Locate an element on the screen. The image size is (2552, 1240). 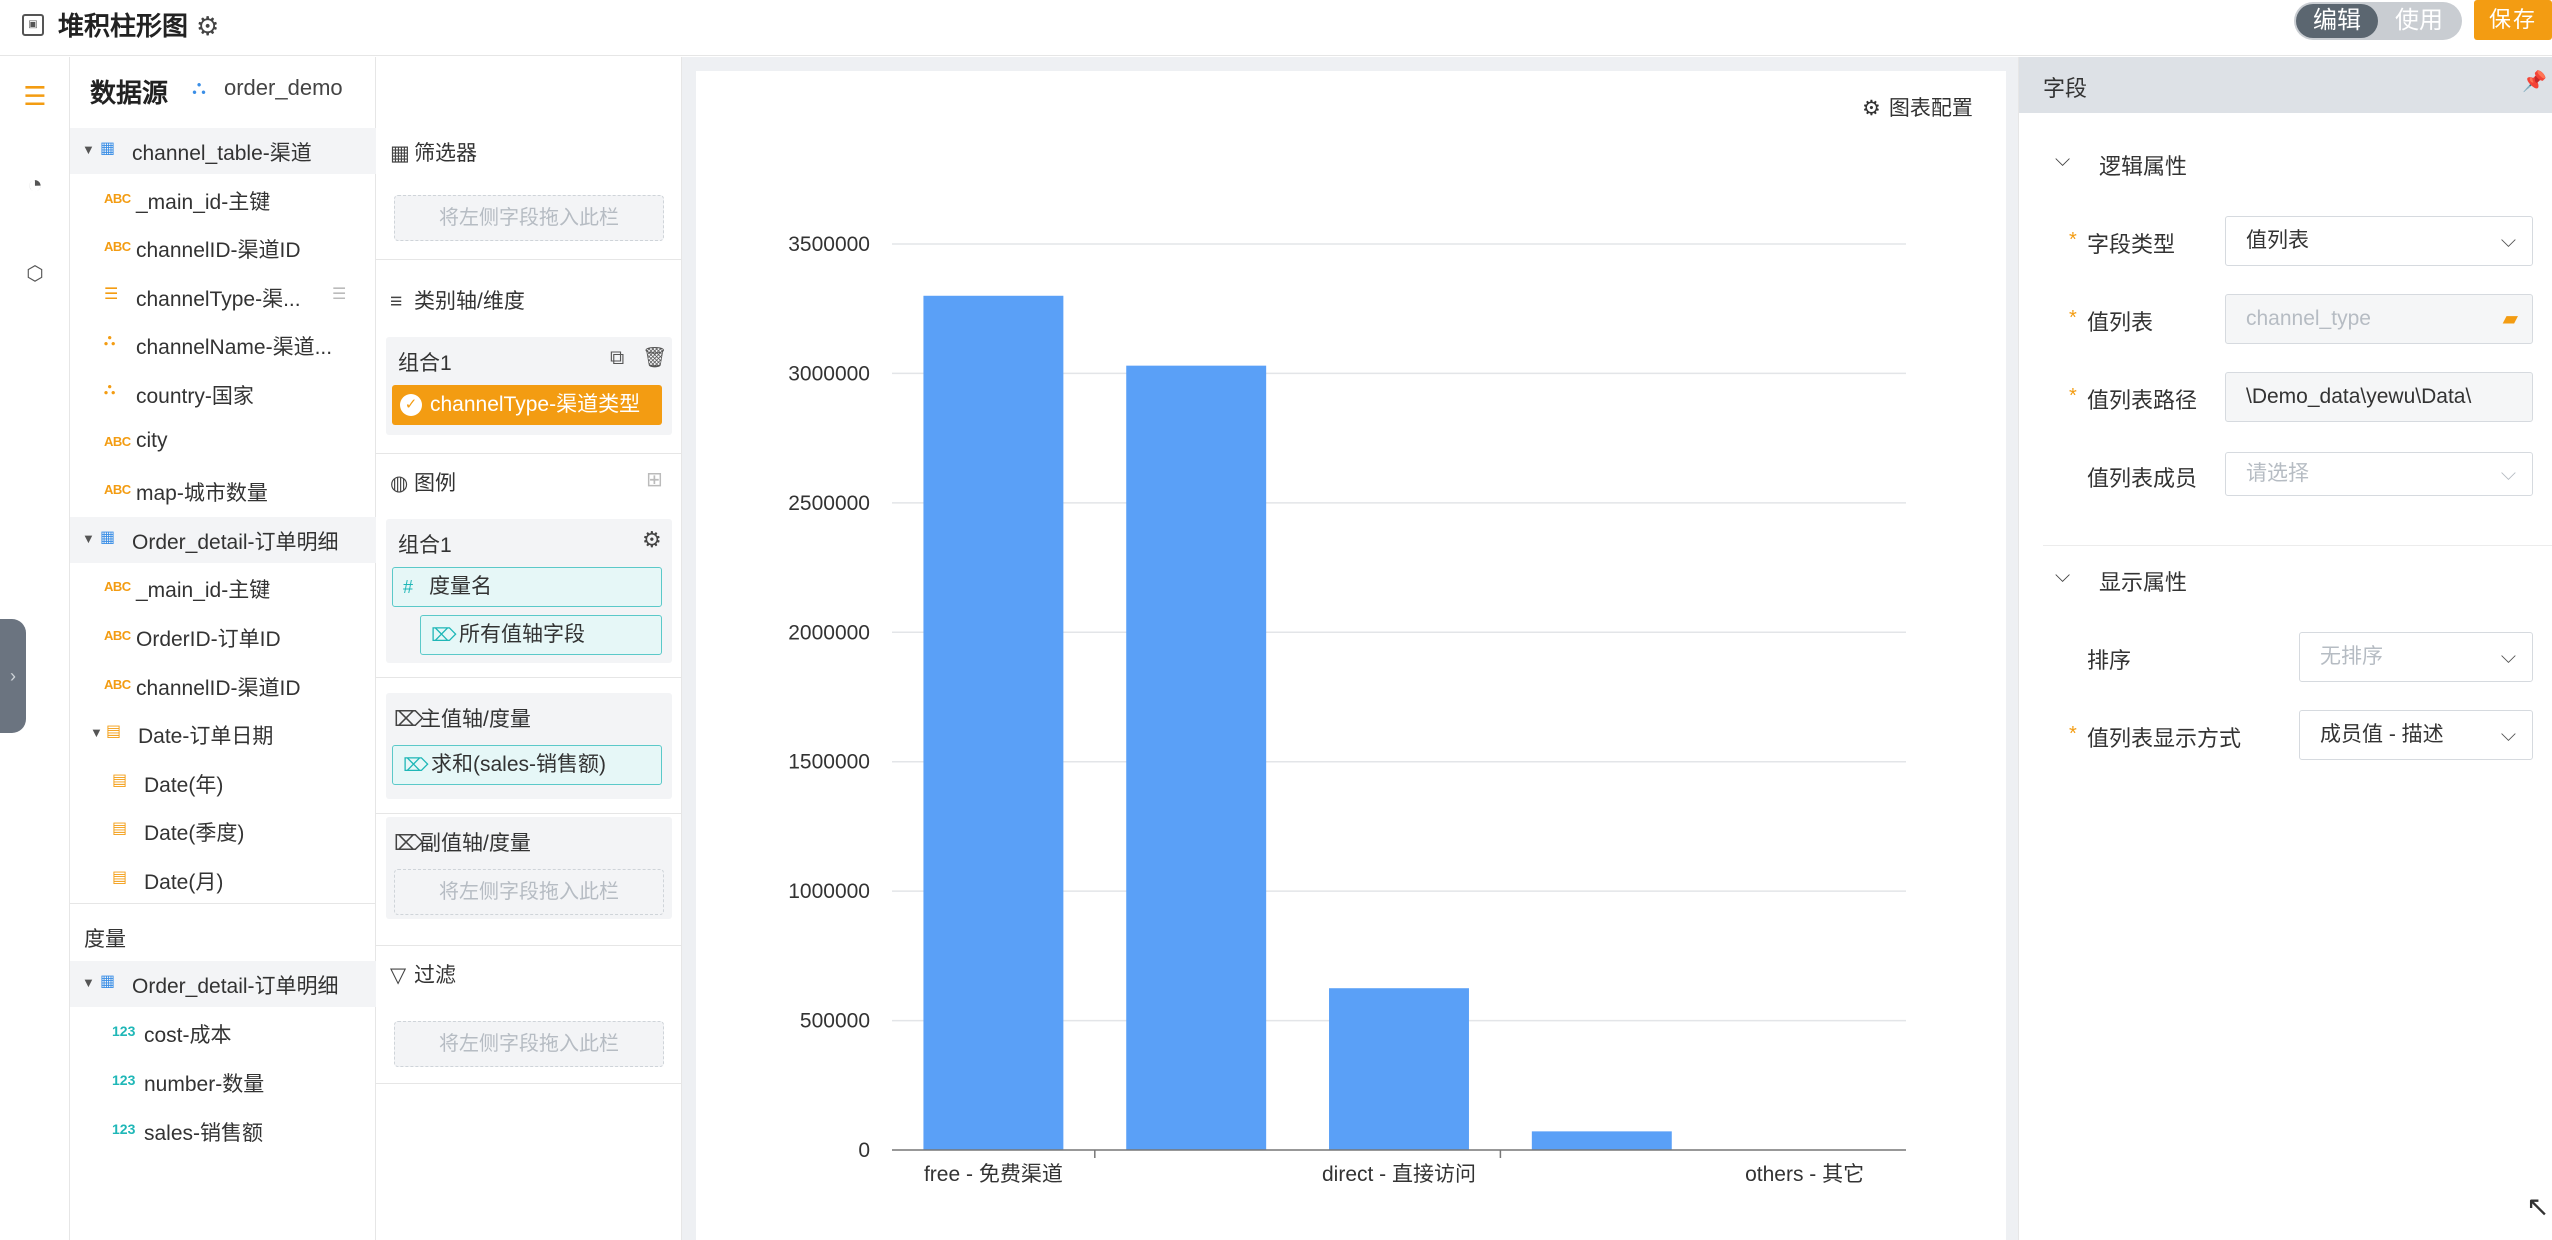
display-mode-select: 成员值 - 描述 ⌵ is located at coordinates (2416, 735).